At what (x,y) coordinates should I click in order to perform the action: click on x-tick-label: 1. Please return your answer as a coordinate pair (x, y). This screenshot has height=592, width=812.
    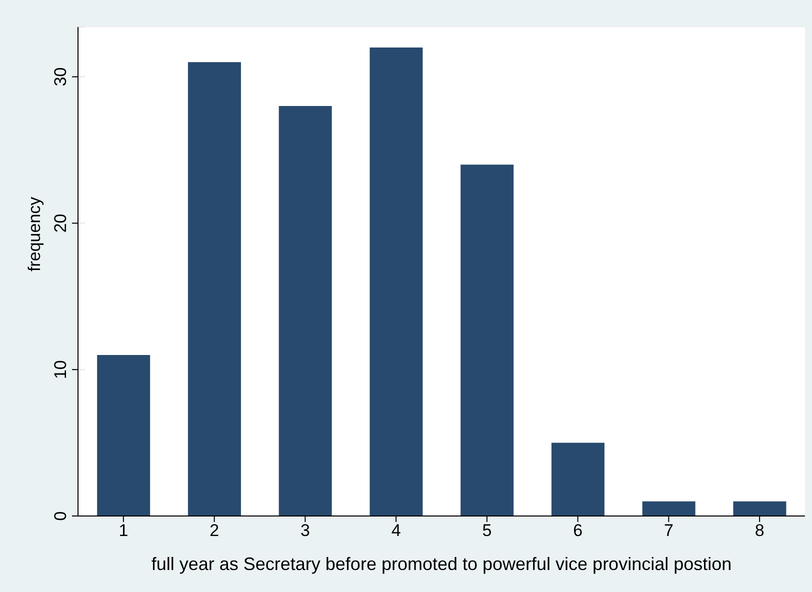
    Looking at the image, I should click on (123, 530).